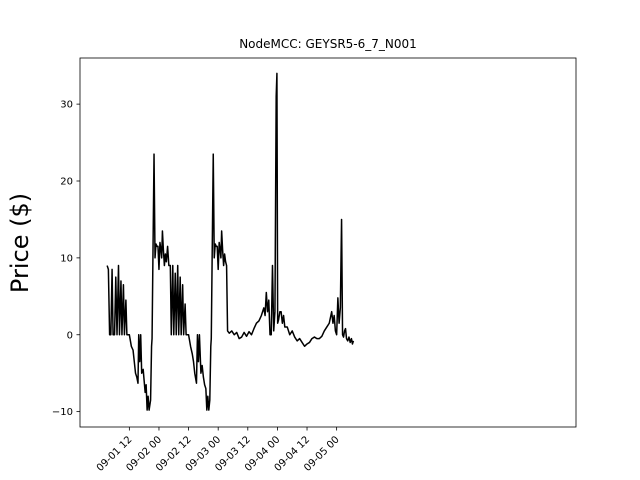 This screenshot has width=640, height=480. Describe the element at coordinates (62, 412) in the screenshot. I see `y-tick-label: −10` at that location.